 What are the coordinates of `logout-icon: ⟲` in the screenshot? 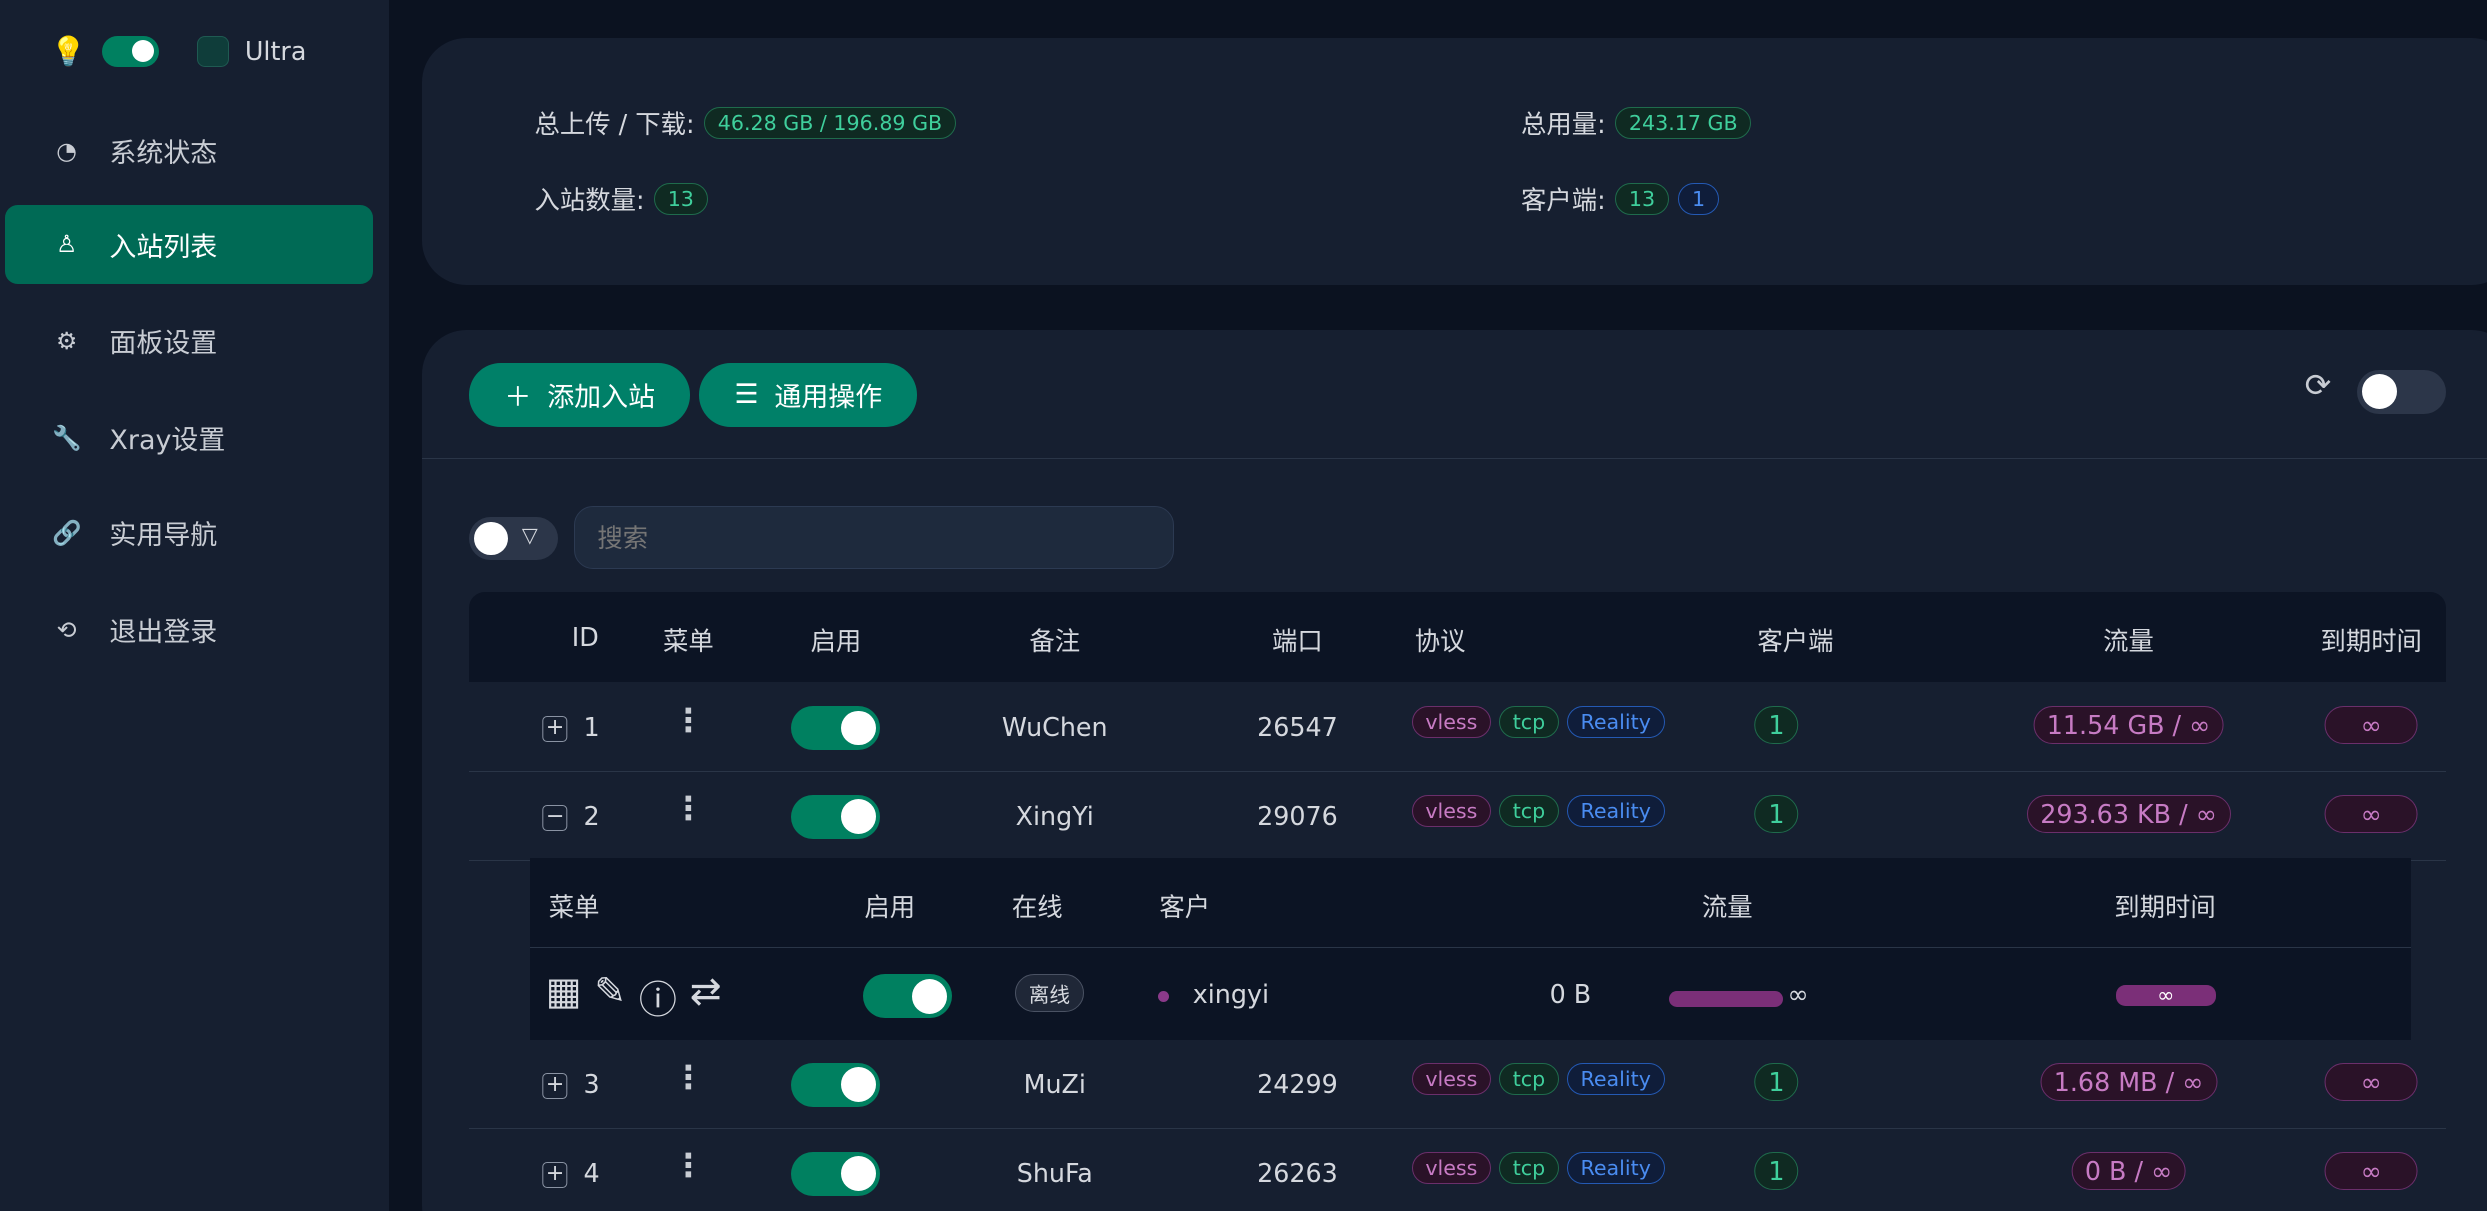 It's located at (66, 629).